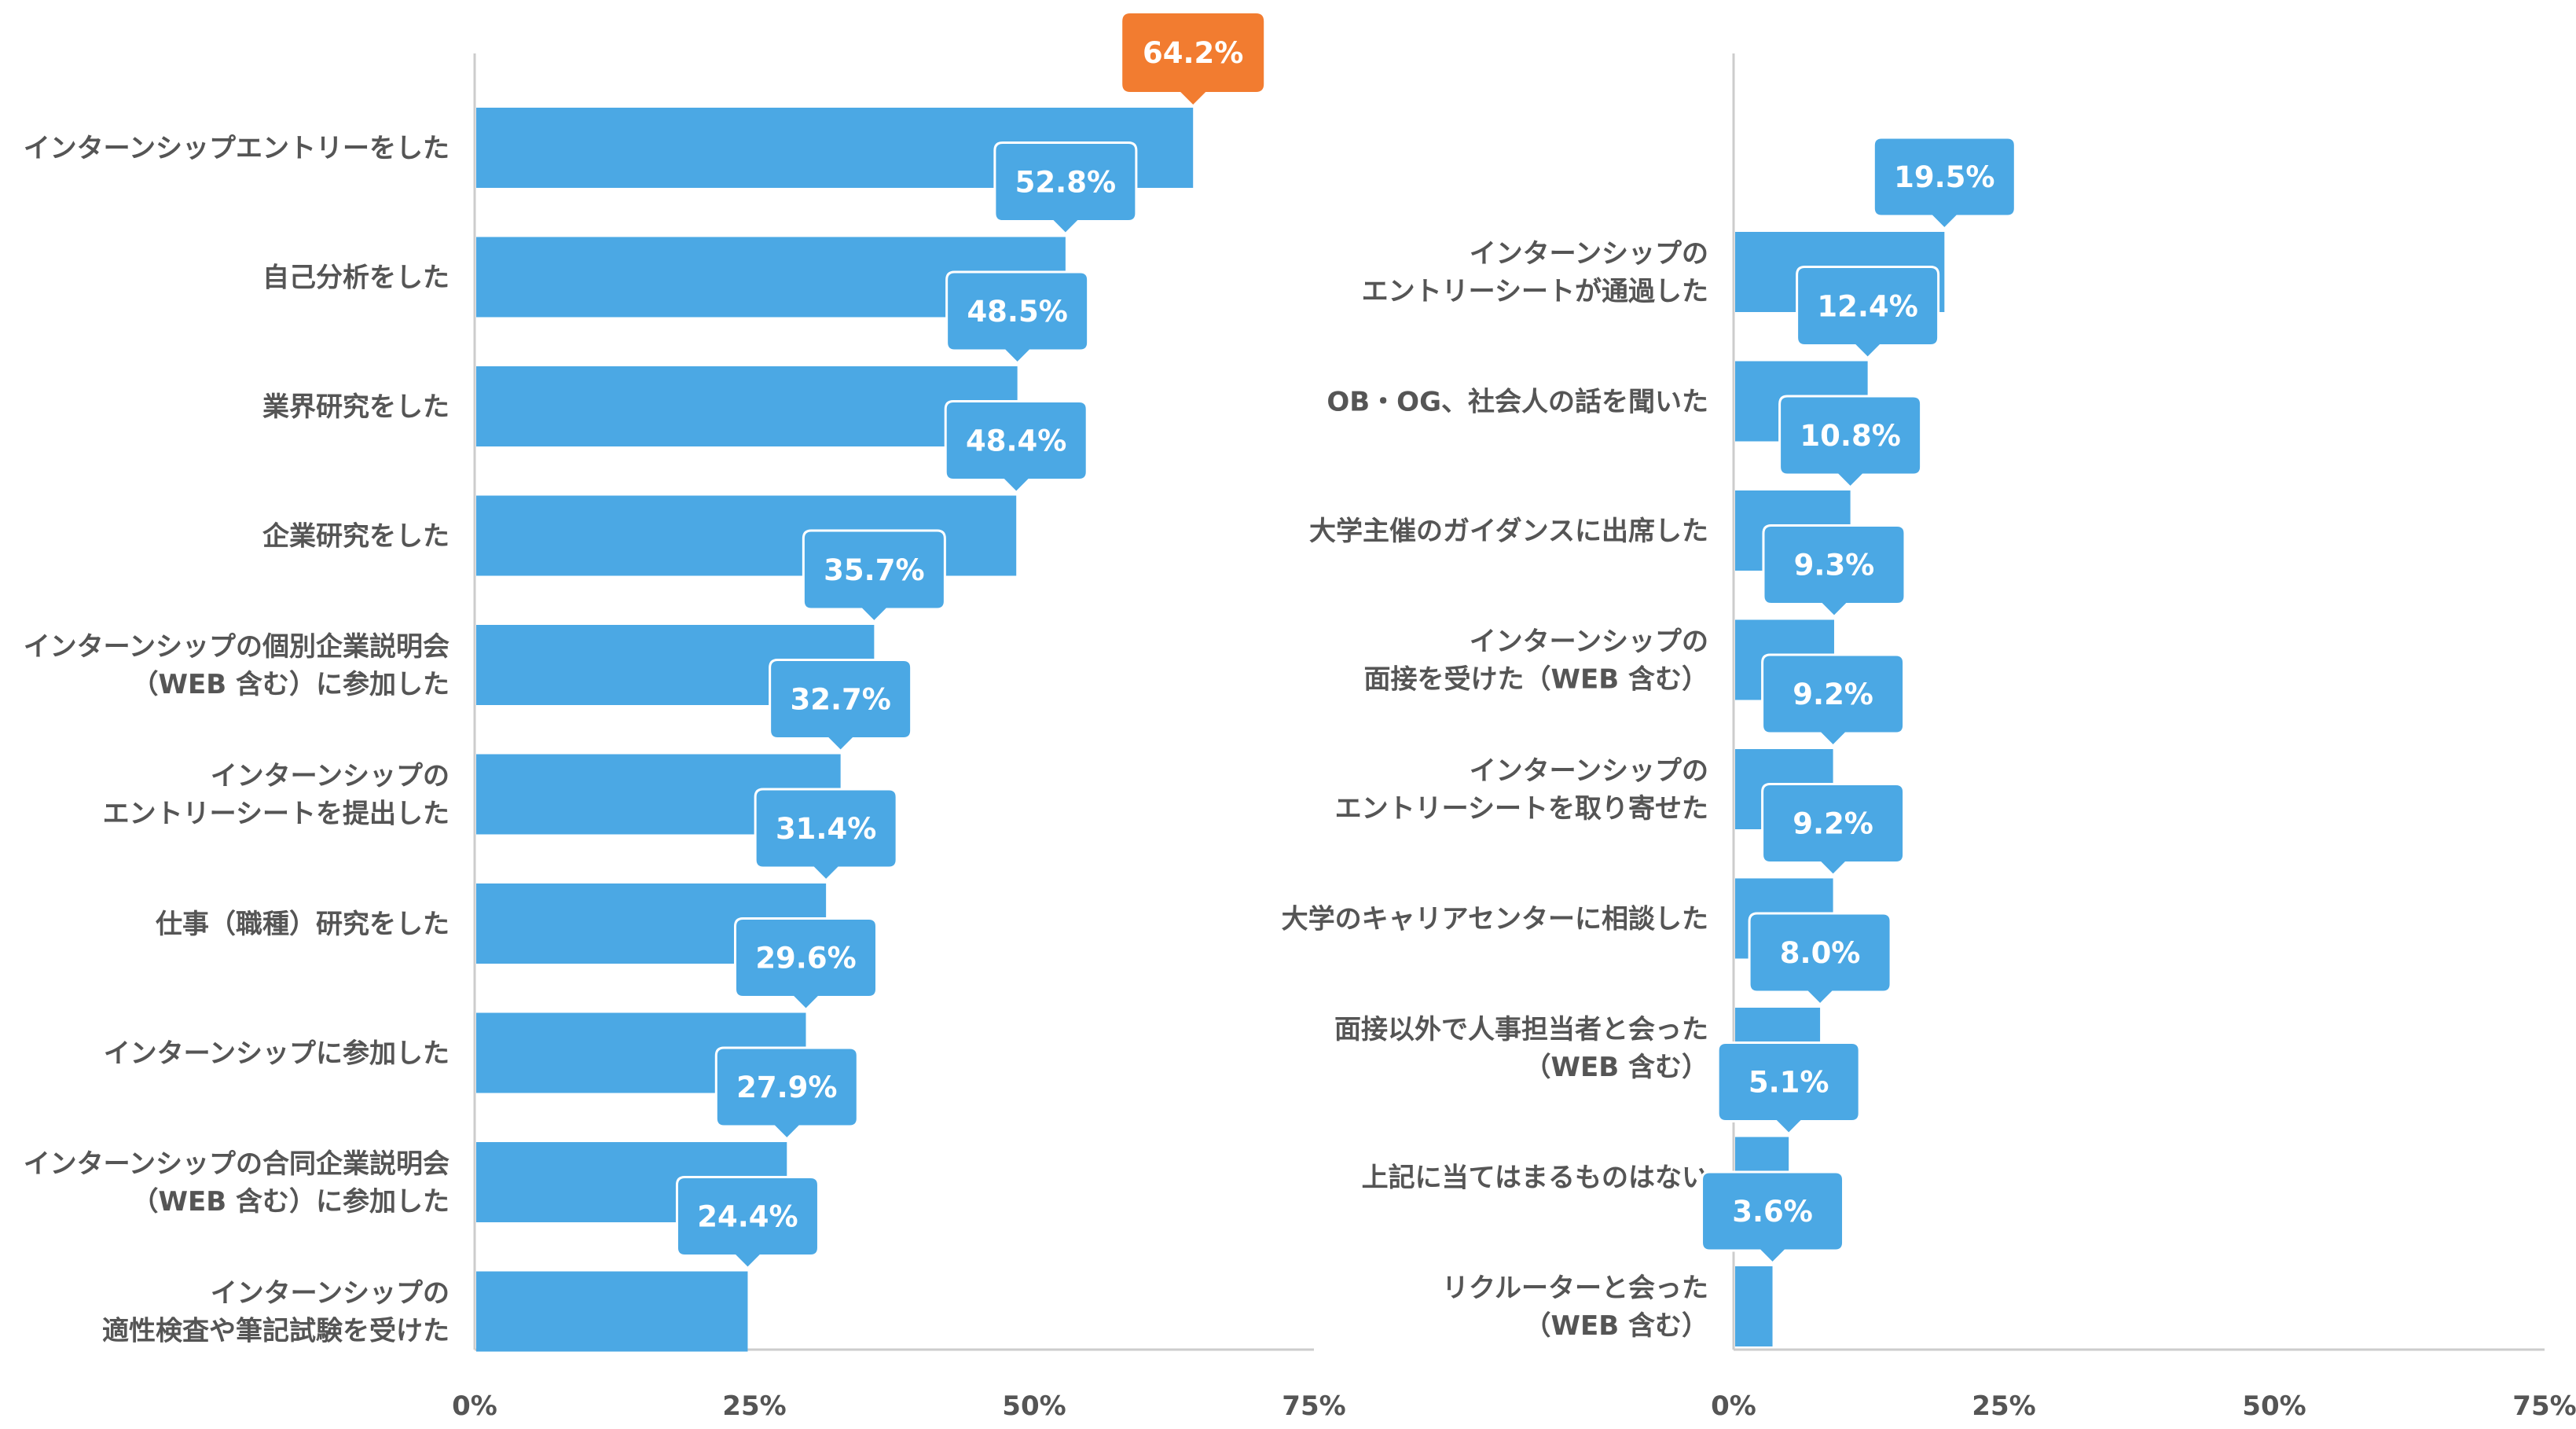 This screenshot has width=2576, height=1429. What do you see at coordinates (276, 1312) in the screenshot?
I see `category-label: インターンシップの適性検査や筆記試験を受けた` at bounding box center [276, 1312].